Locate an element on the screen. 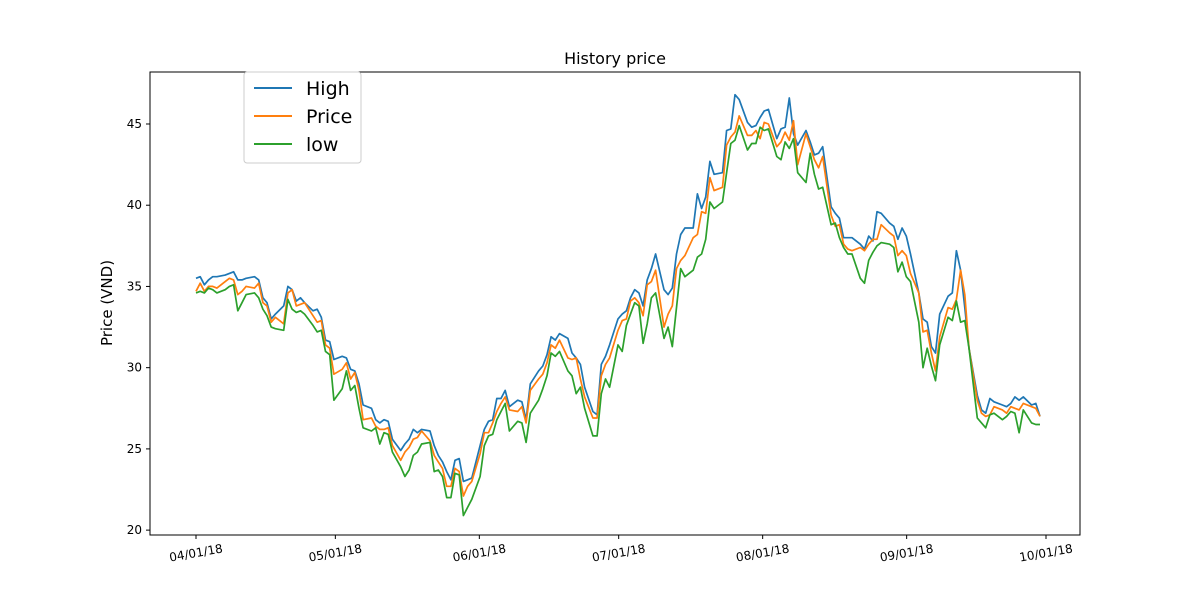 This screenshot has width=1200, height=600. x-tick-label: 06/01/18 is located at coordinates (480, 552).